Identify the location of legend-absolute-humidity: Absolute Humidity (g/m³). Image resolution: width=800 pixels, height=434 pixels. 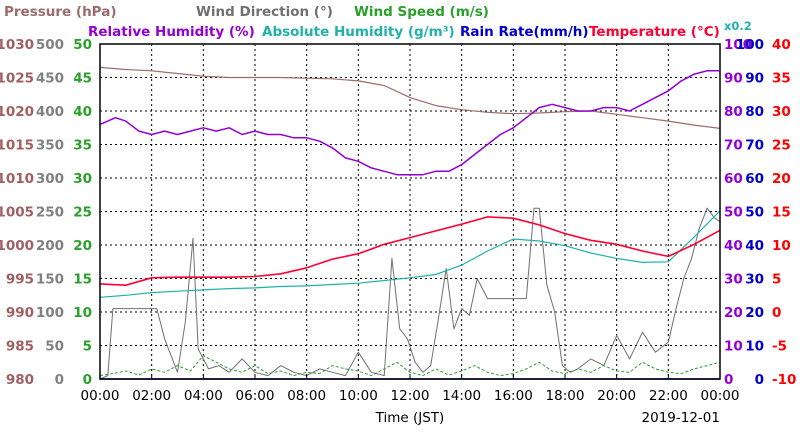
(358, 32).